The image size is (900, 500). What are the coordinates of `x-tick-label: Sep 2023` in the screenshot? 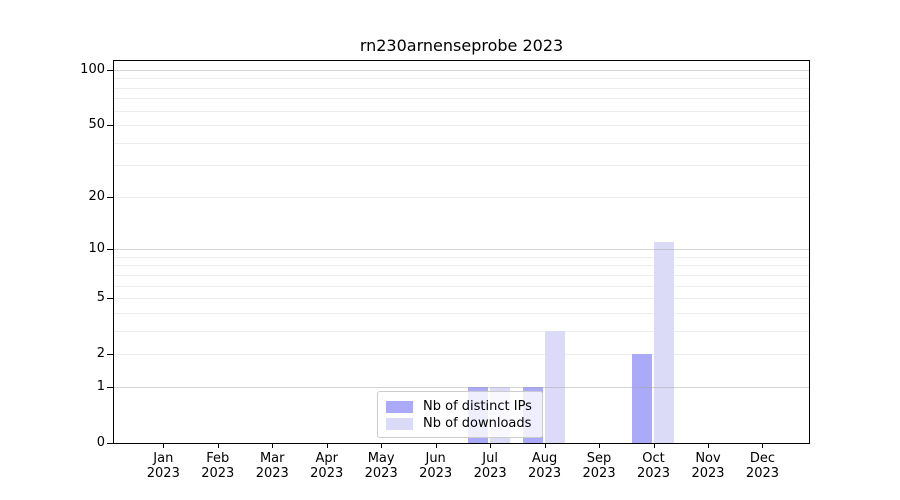 It's located at (599, 466).